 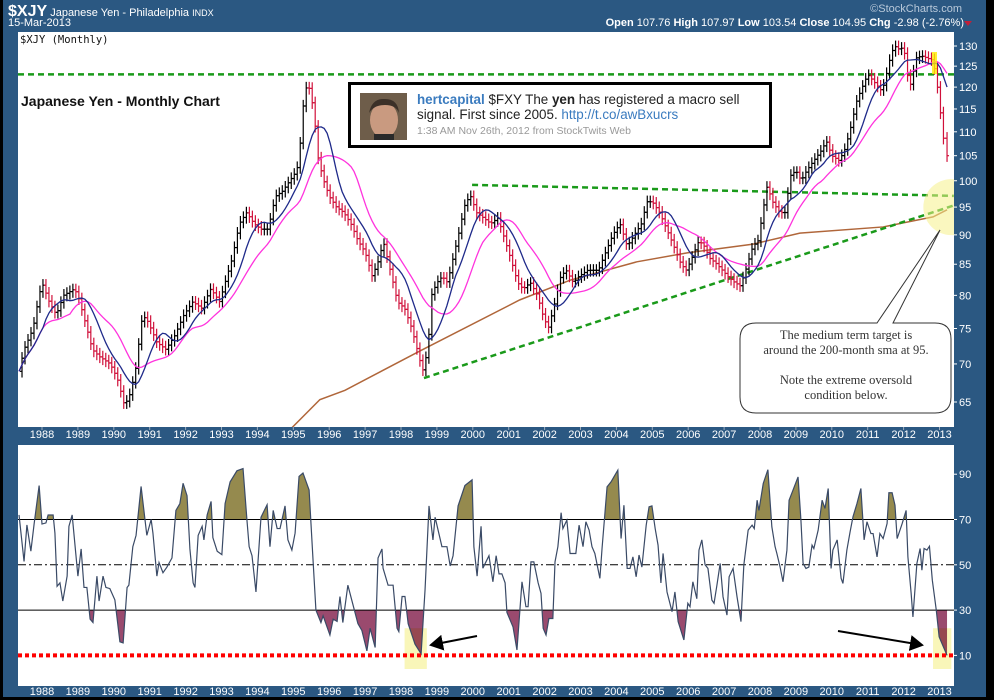 What do you see at coordinates (120, 101) in the screenshot?
I see `chart-title: Japanese Yen - Monthly Chart` at bounding box center [120, 101].